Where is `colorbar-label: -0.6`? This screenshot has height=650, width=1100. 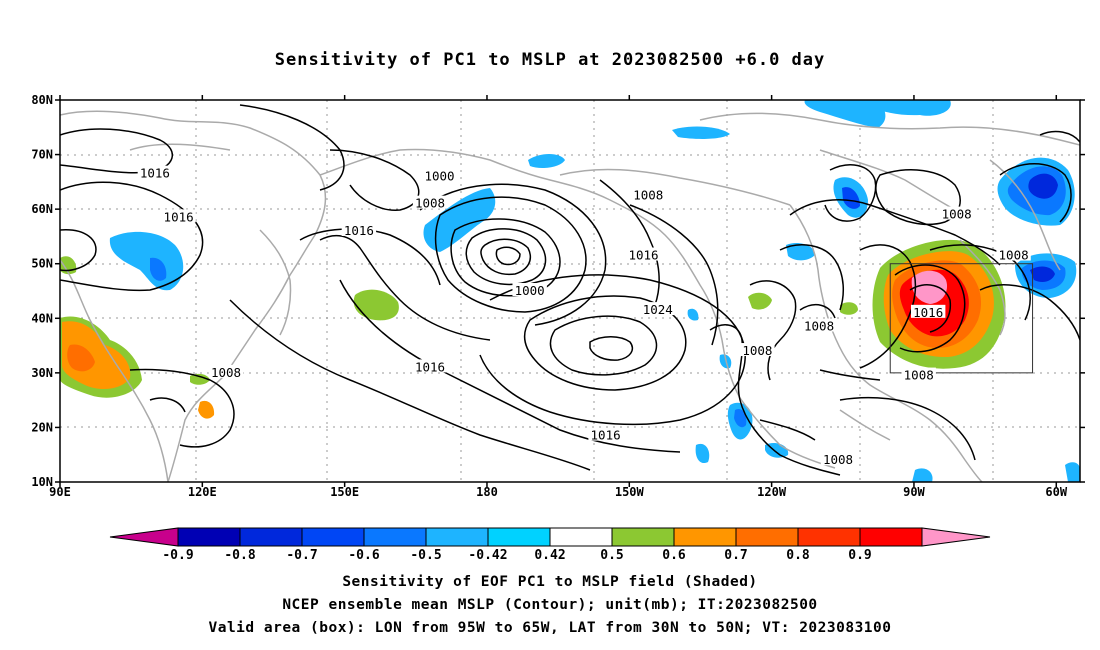
colorbar-label: -0.6 is located at coordinates (363, 555).